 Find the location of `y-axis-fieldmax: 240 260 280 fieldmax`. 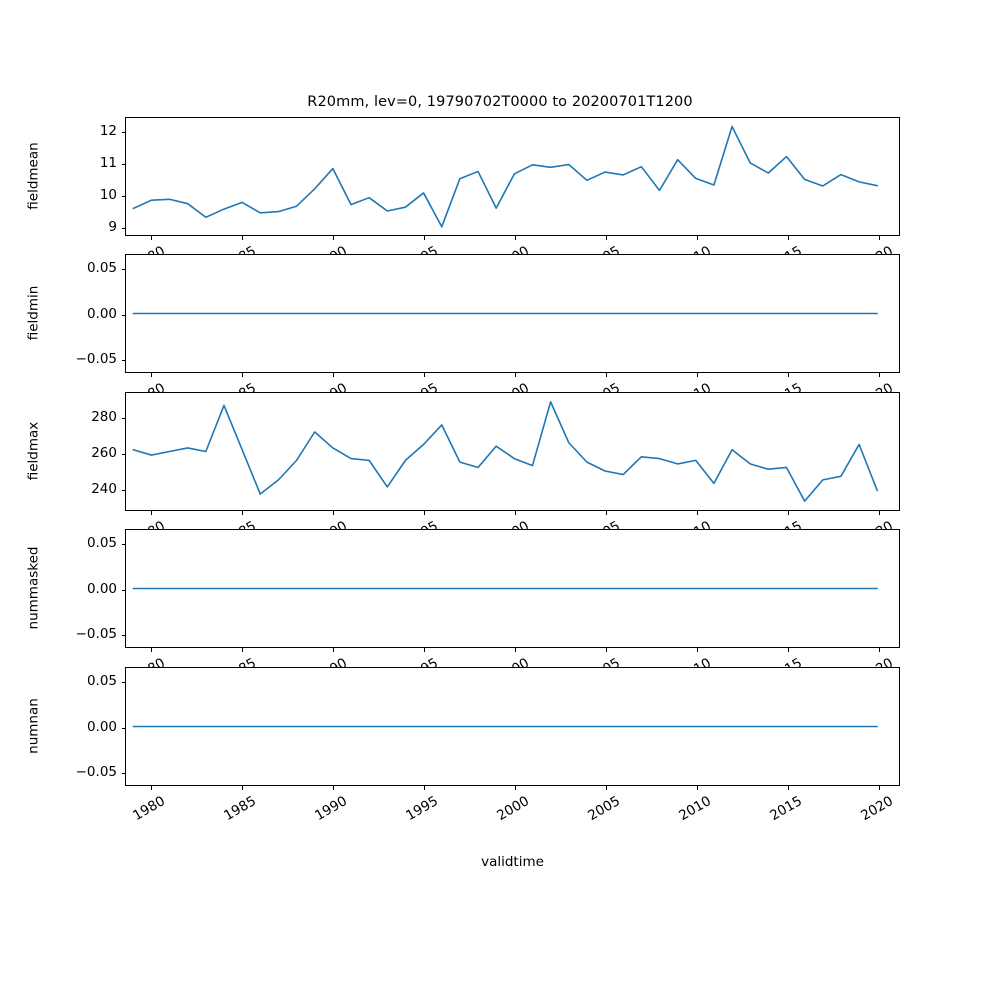

y-axis-fieldmax: 240 260 280 fieldmax is located at coordinates (62, 451).